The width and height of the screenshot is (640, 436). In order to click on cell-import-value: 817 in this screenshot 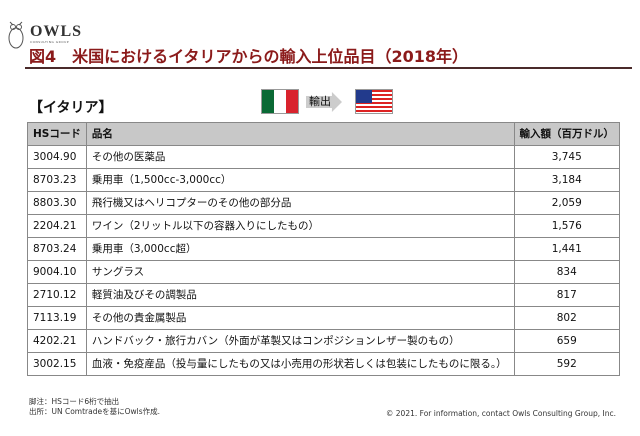, I will do `click(566, 295)`.